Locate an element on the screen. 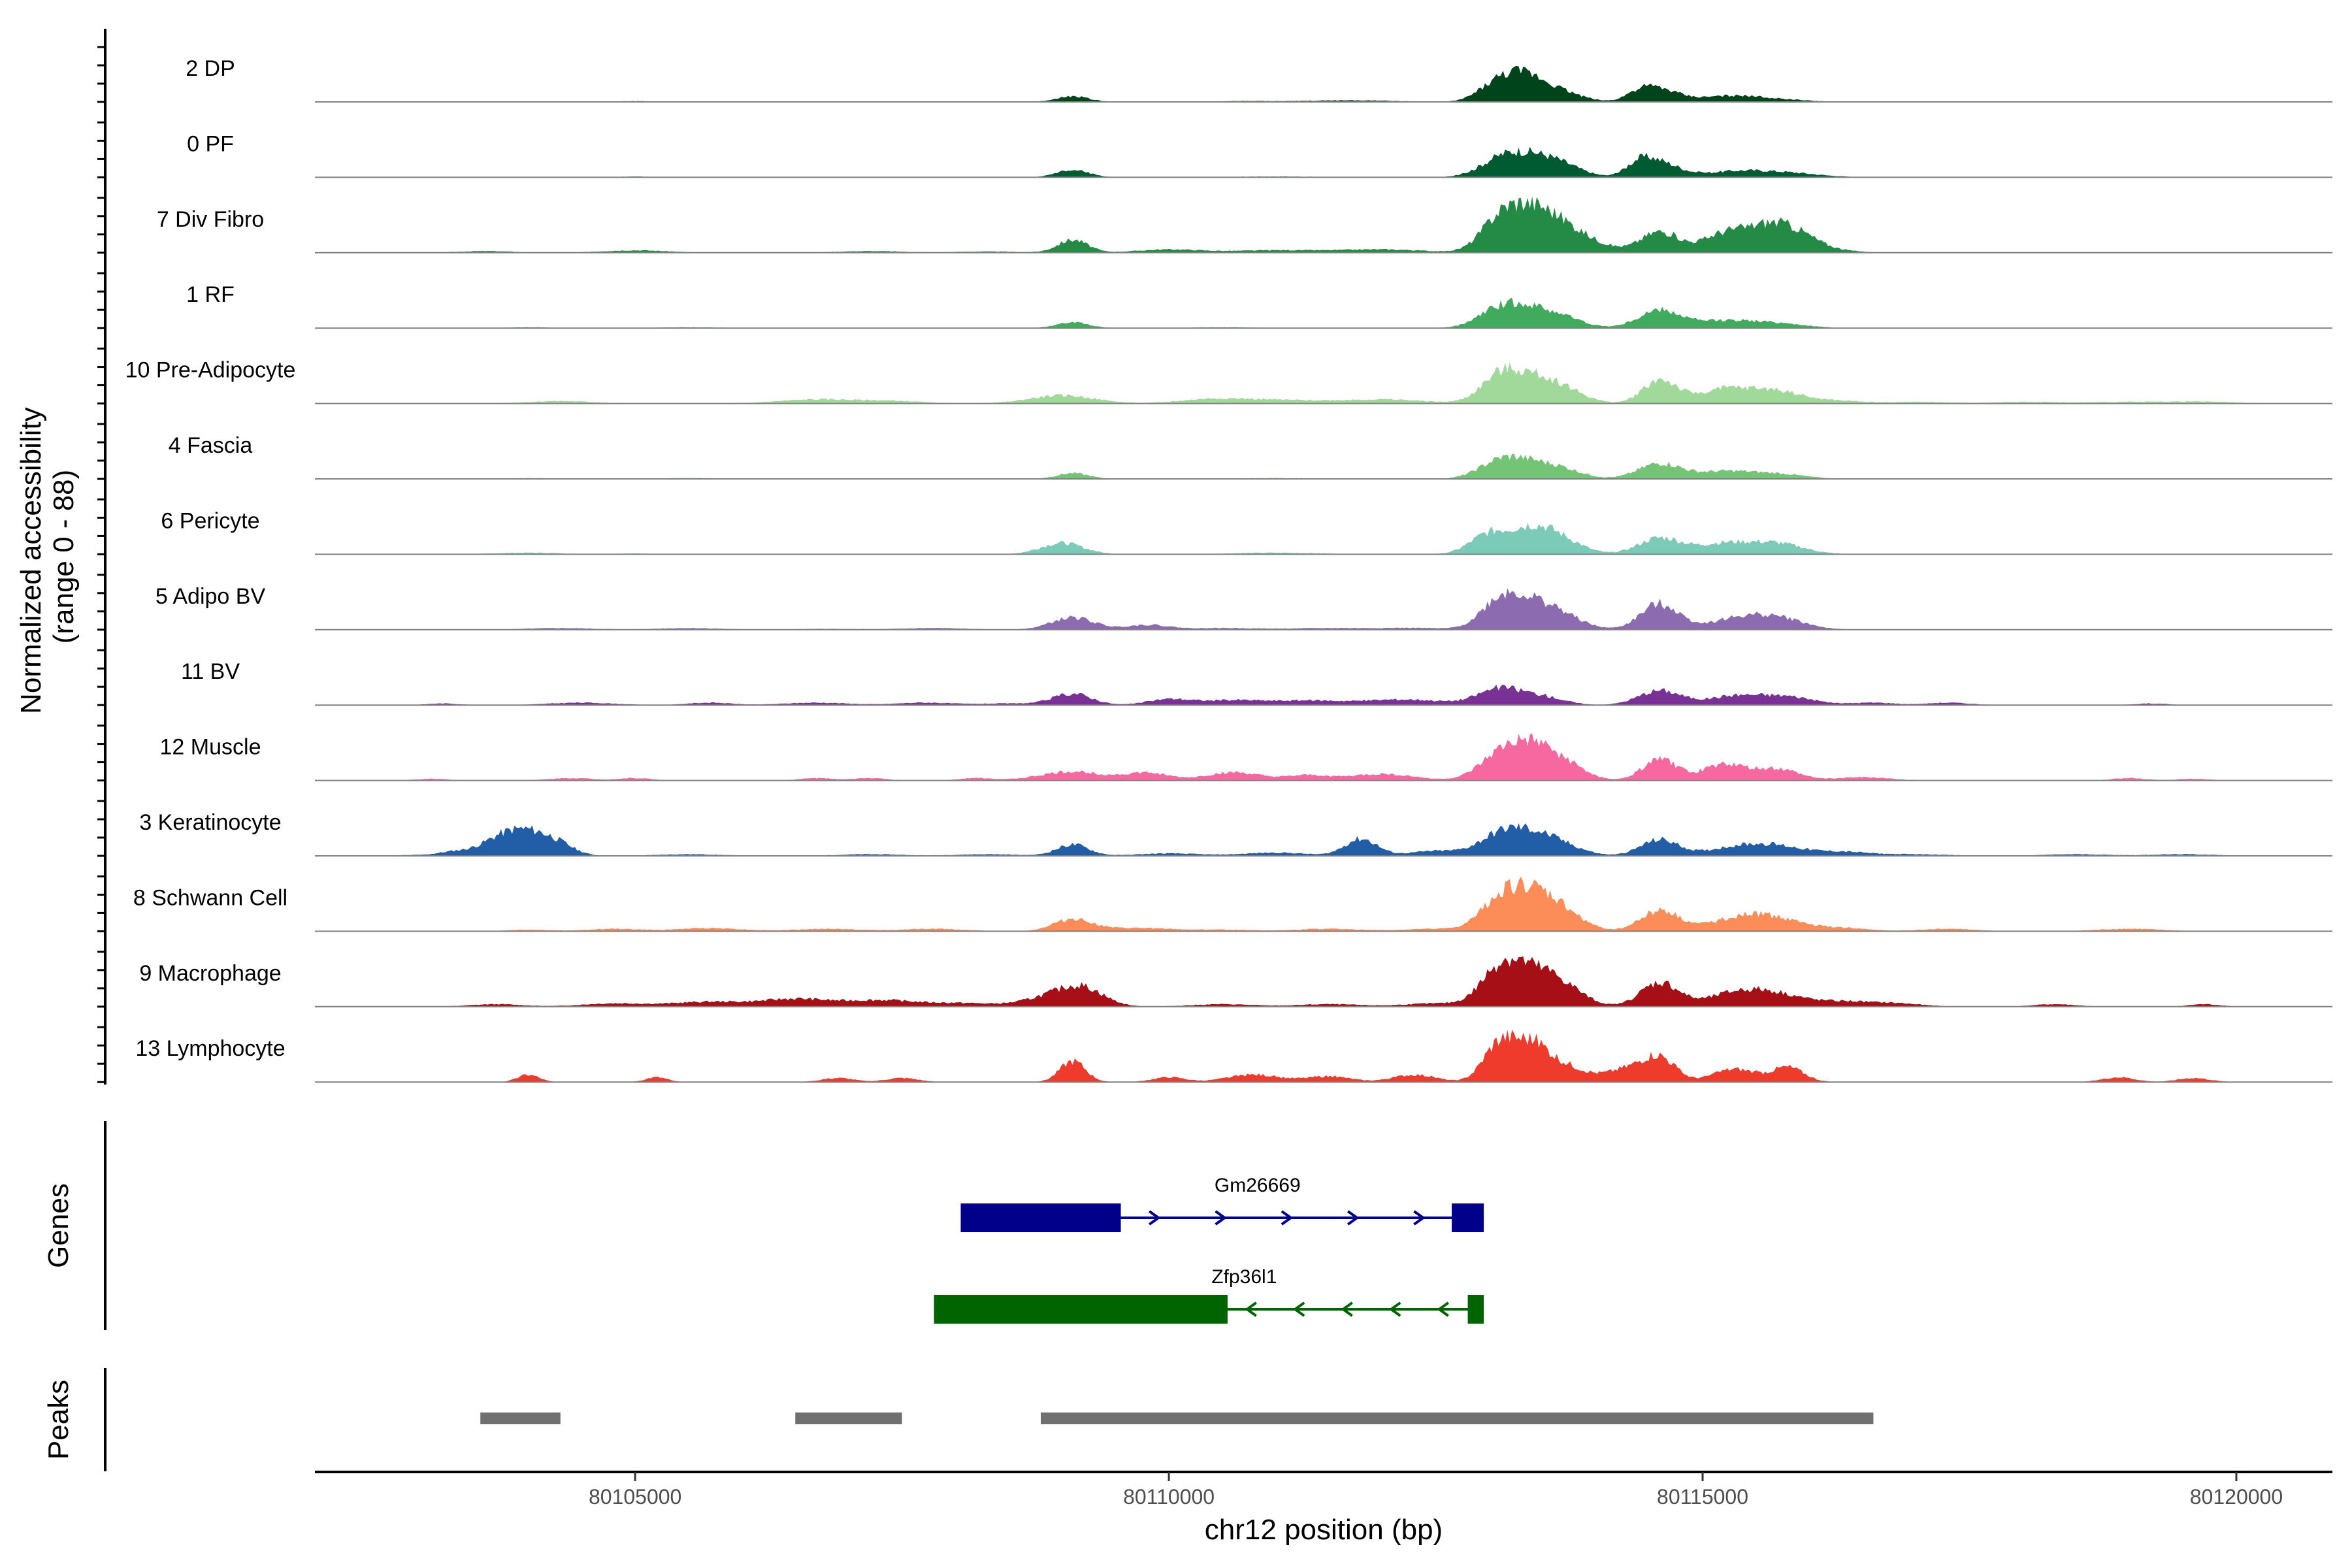  track-5: 10 Pre-Adipocyte is located at coordinates (1228, 381).